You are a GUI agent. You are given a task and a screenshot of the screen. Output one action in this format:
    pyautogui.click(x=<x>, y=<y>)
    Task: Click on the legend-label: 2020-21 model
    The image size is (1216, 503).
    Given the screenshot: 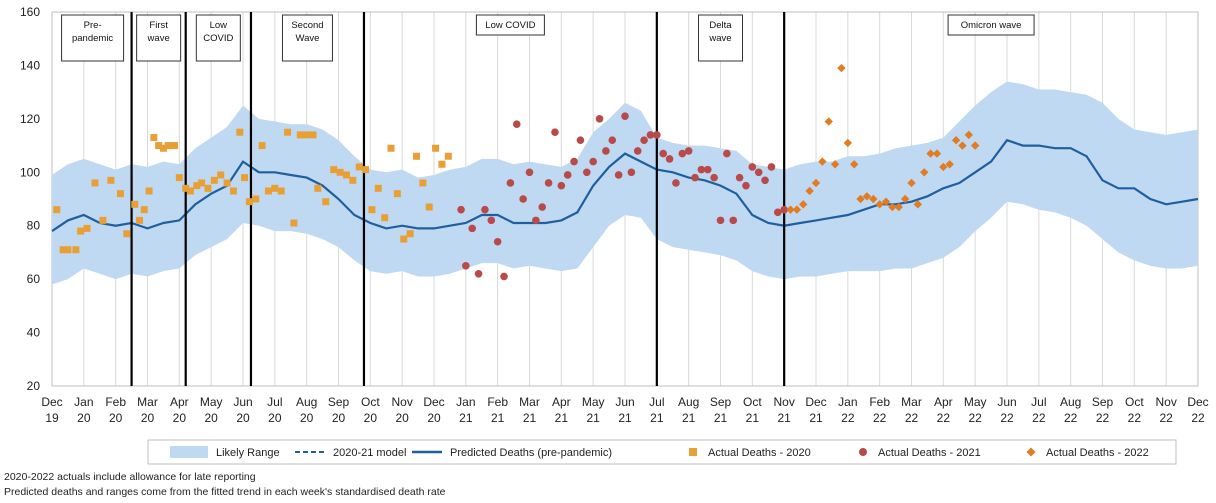 What is the action you would take?
    pyautogui.click(x=369, y=453)
    